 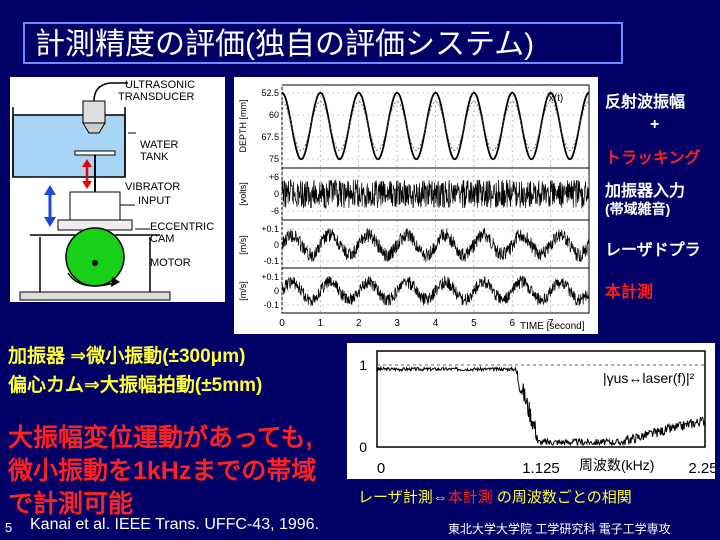 I want to click on waveform-x-tick: 3, so click(x=397, y=323).